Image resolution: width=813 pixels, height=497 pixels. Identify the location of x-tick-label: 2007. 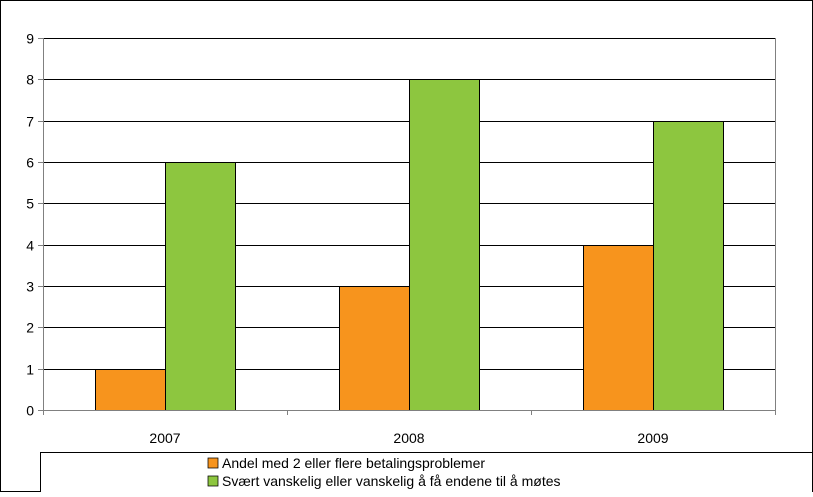
(164, 438).